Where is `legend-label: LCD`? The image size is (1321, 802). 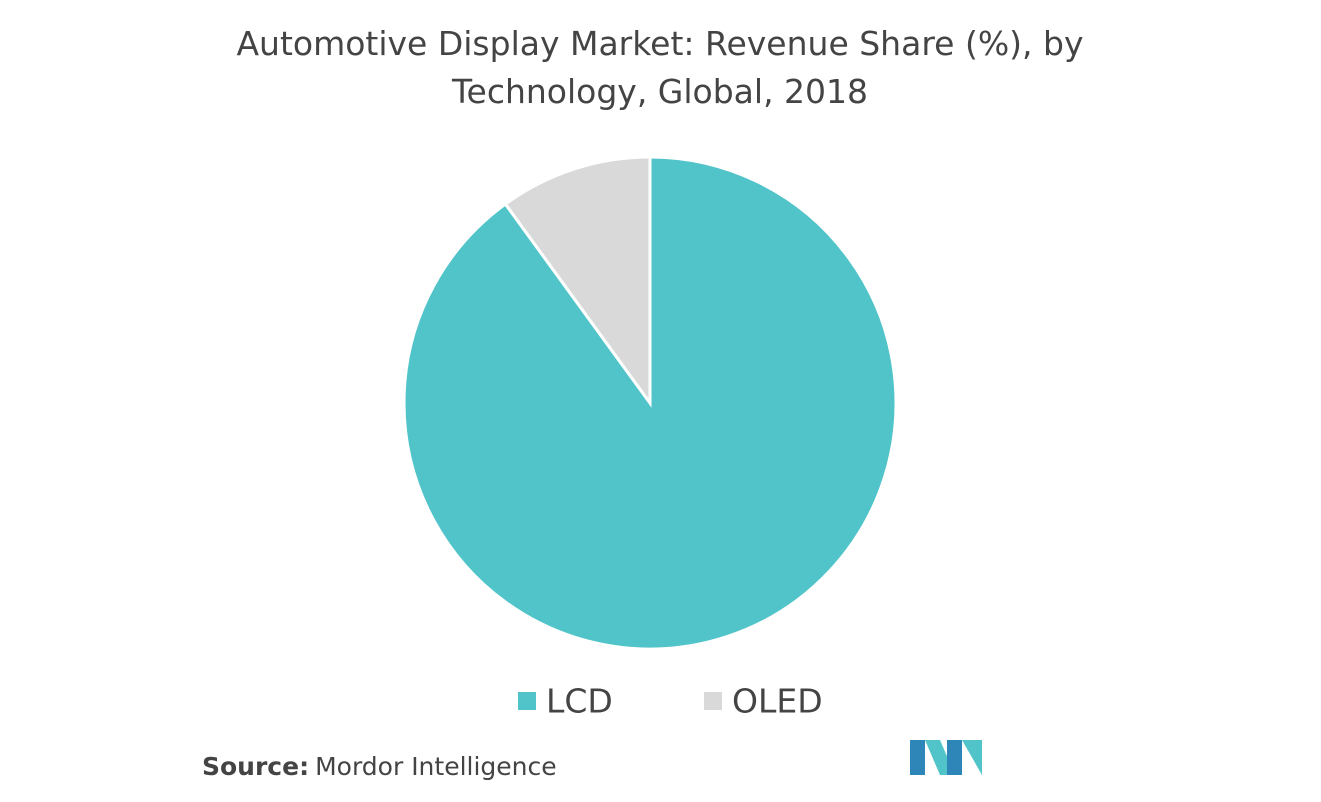
legend-label: LCD is located at coordinates (579, 701).